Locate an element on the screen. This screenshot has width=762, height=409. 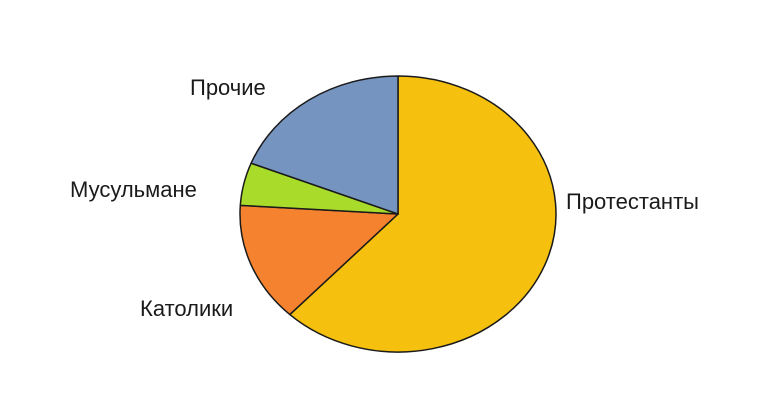
pie-slice-label-2: Католики is located at coordinates (186, 308).